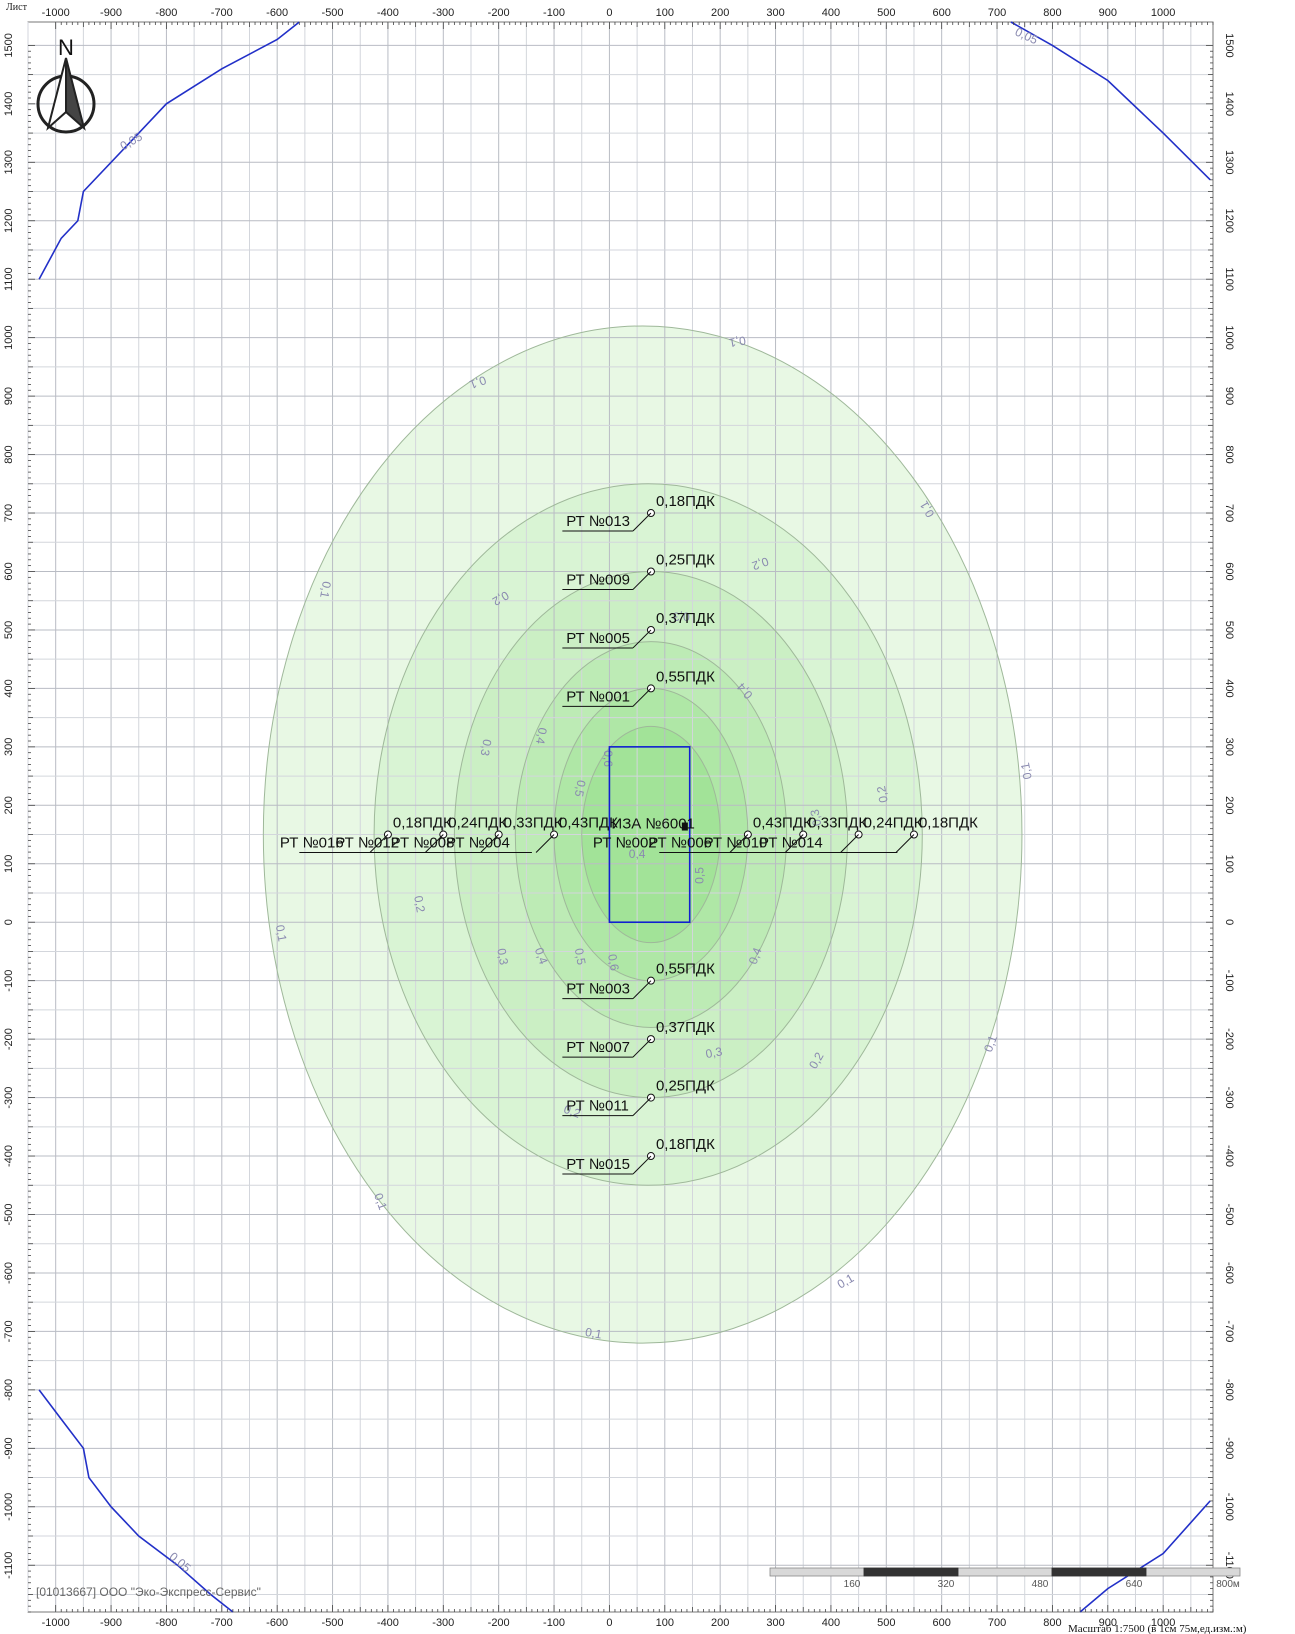  Describe the element at coordinates (478, 843) in the screenshot. I see `calc-point-id: РТ №004` at that location.